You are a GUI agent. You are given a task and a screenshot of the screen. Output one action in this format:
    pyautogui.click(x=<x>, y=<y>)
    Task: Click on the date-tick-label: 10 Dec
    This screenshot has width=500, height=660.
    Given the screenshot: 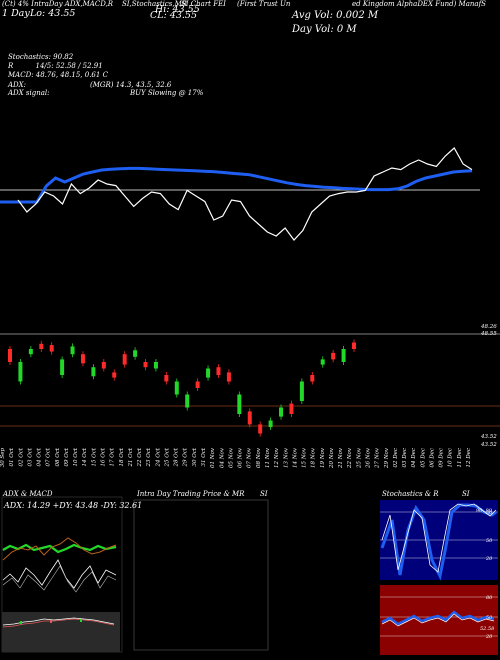 What is the action you would take?
    pyautogui.click(x=451, y=458)
    